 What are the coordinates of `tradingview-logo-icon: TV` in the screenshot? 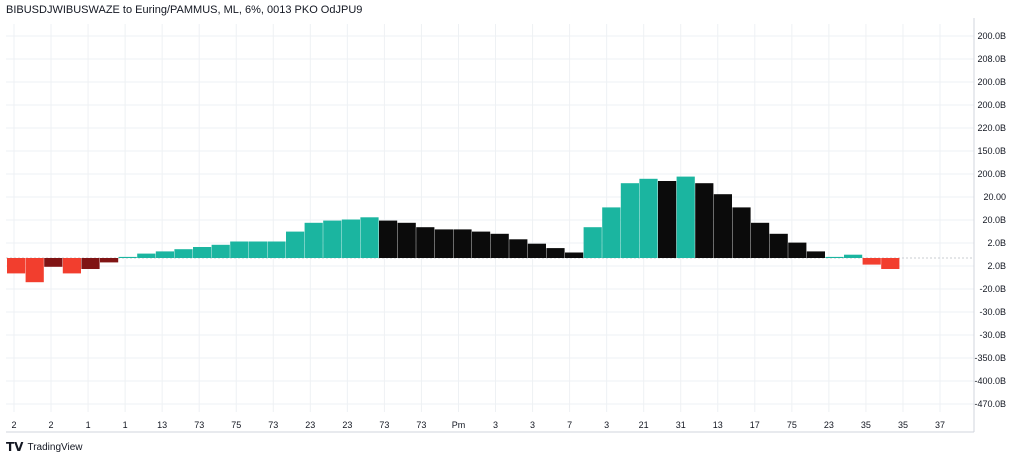 It's located at (15, 447).